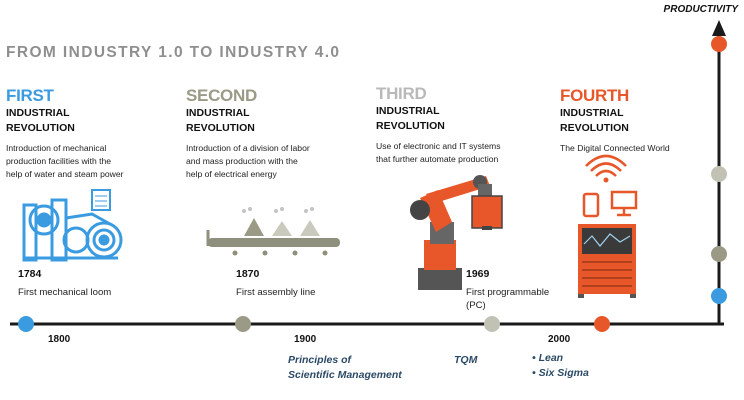  What do you see at coordinates (548, 358) in the screenshot?
I see `method-lean: • Lean` at bounding box center [548, 358].